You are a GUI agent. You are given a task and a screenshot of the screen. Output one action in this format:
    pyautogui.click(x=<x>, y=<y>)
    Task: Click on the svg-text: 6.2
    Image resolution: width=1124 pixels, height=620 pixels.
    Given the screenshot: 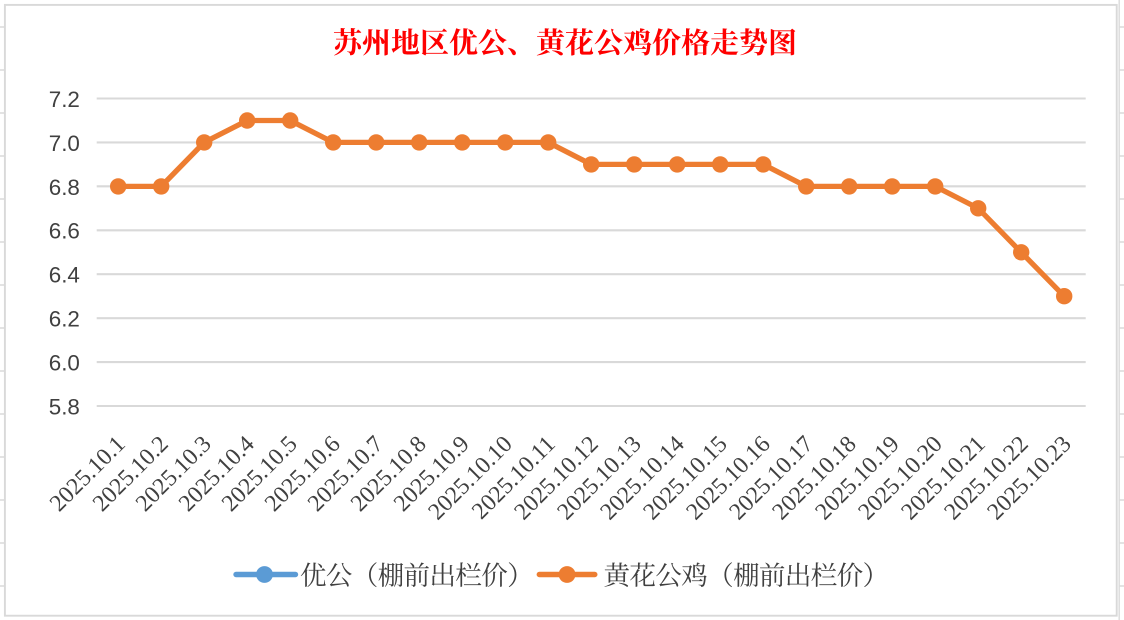 What is the action you would take?
    pyautogui.click(x=64, y=319)
    